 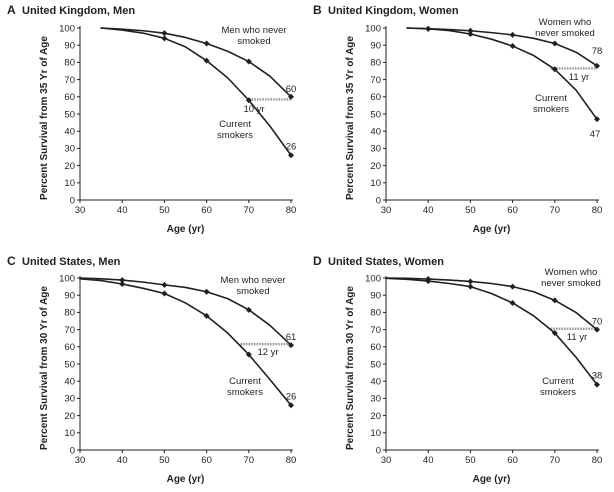 What do you see at coordinates (597, 460) in the screenshot?
I see `x-tick-label: 80` at bounding box center [597, 460].